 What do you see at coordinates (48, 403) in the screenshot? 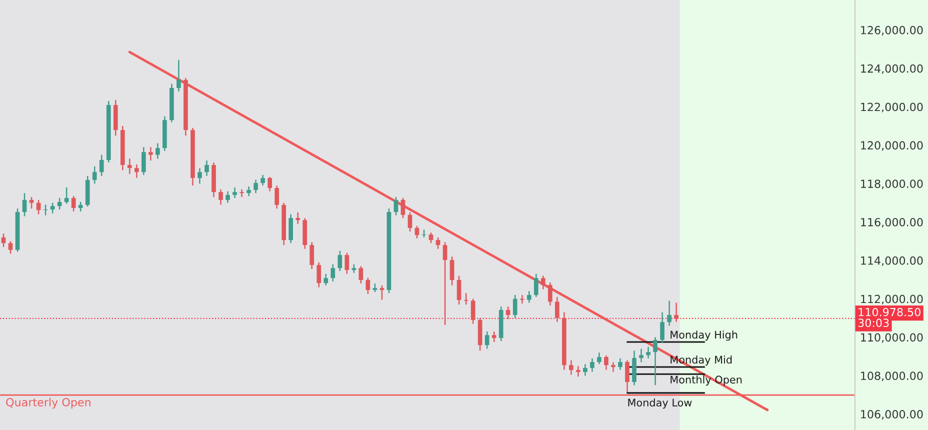
I see `ref-line-label: Quarterly Open` at bounding box center [48, 403].